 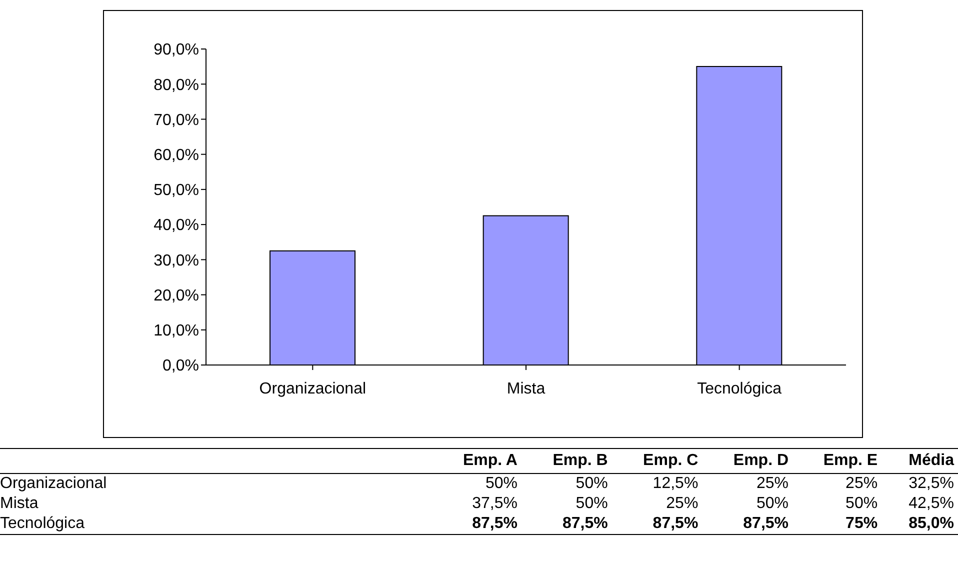 I want to click on text: Mista, so click(x=20, y=504).